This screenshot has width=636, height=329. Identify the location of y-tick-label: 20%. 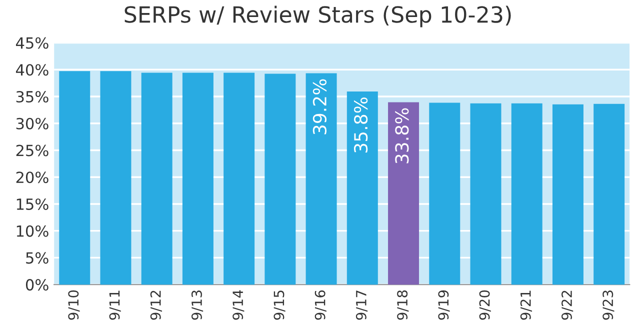
(32, 178).